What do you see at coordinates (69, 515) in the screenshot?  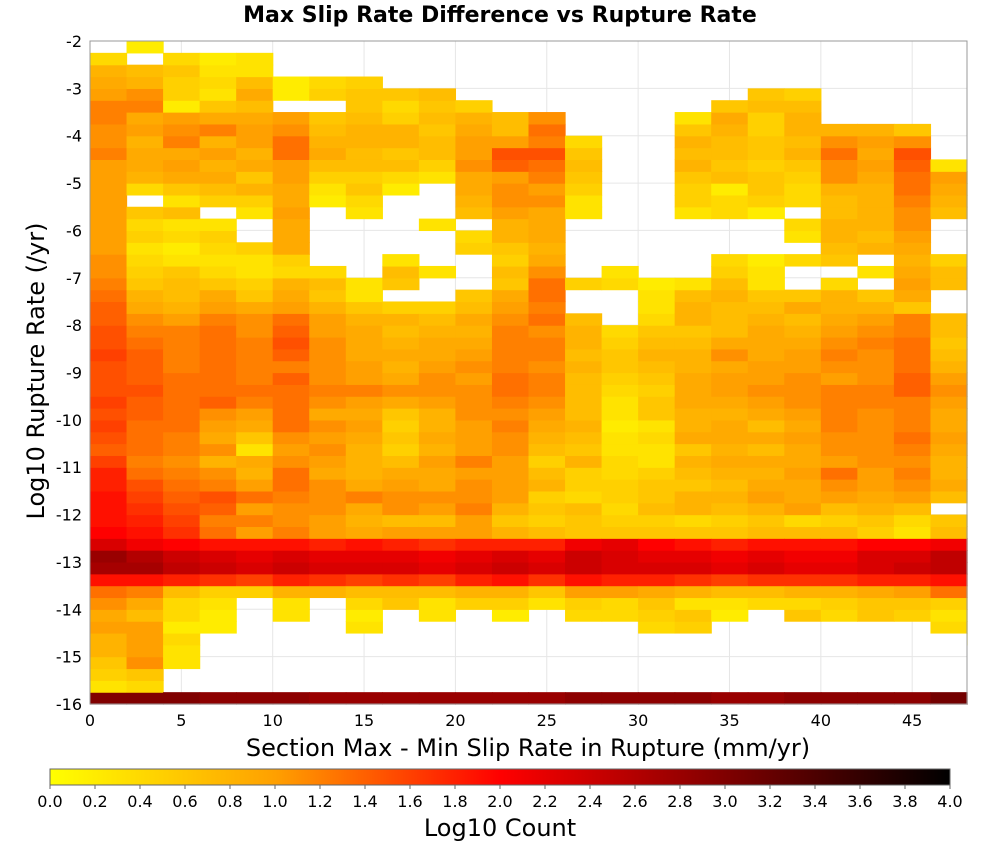 I see `y-tick-label: -12` at bounding box center [69, 515].